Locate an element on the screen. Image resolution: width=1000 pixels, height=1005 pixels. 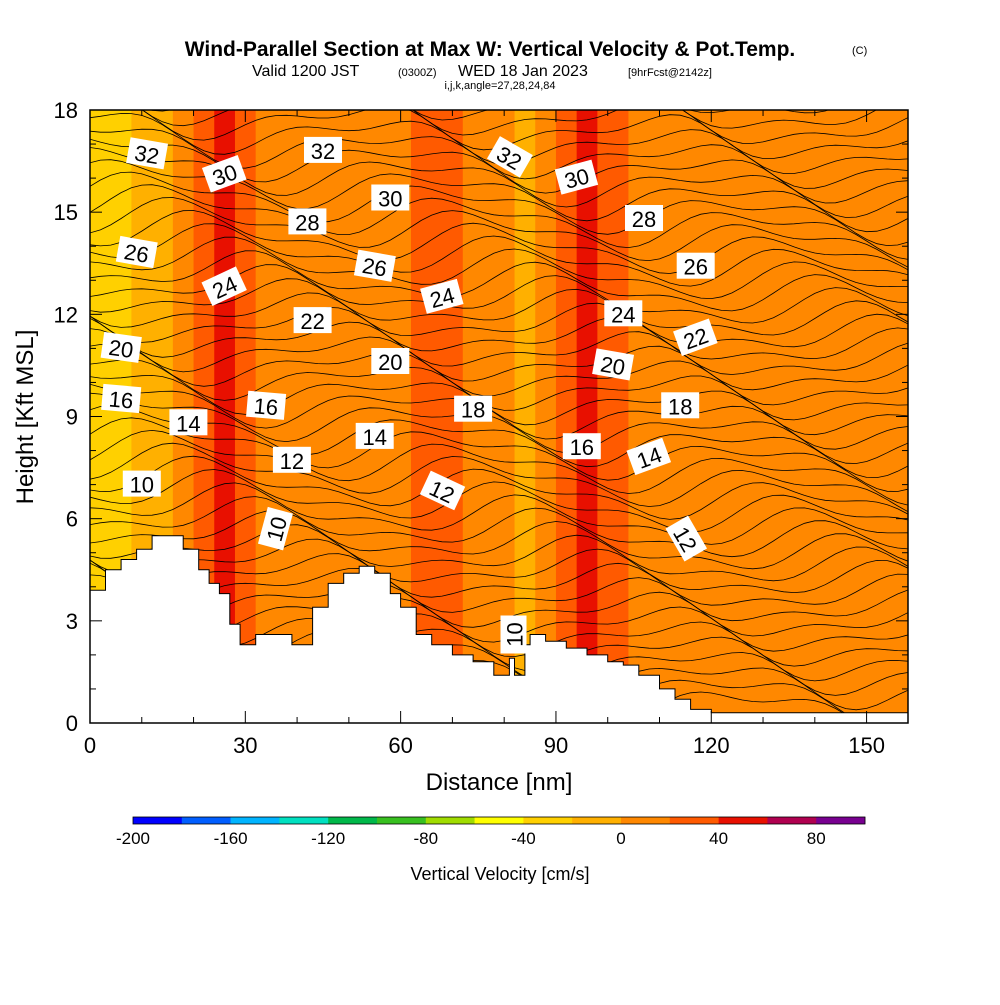
y-tick-label: 0 is located at coordinates (72, 723).